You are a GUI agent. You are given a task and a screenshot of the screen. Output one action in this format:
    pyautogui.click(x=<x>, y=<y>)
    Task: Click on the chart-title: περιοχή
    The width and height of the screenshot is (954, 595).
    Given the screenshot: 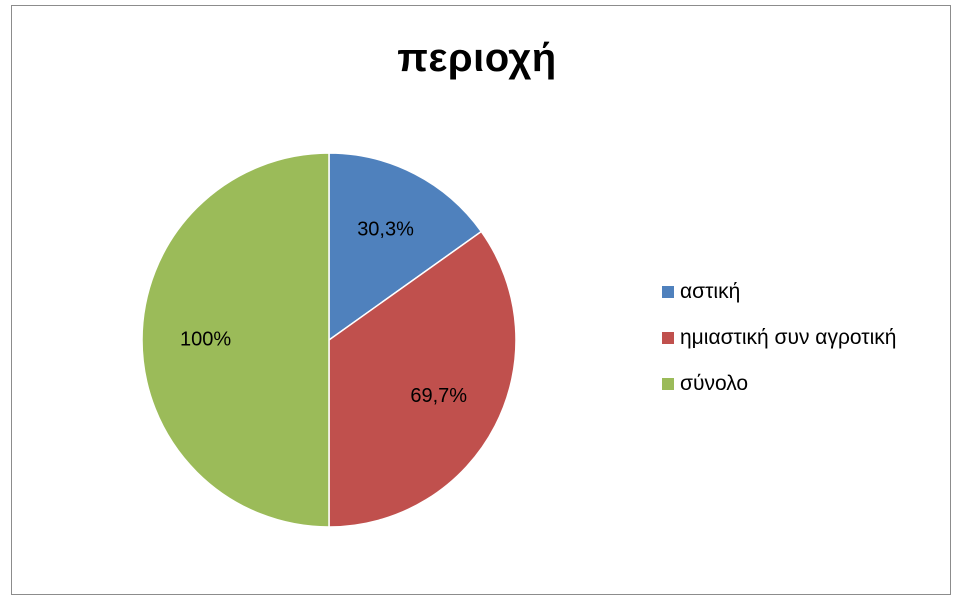 What is the action you would take?
    pyautogui.click(x=477, y=58)
    